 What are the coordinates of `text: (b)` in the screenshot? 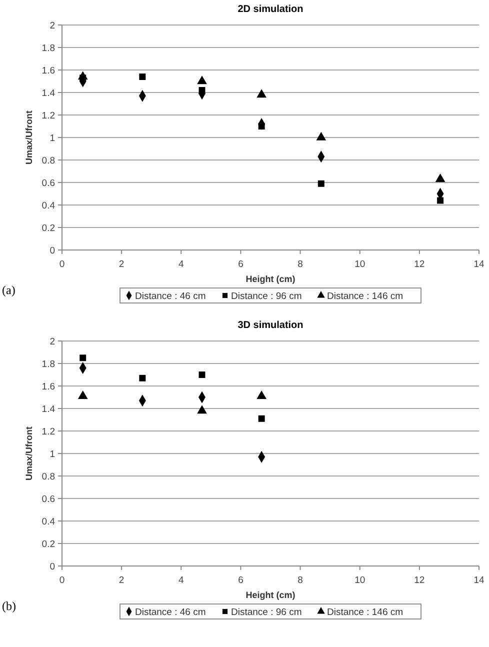 It's located at (9, 606).